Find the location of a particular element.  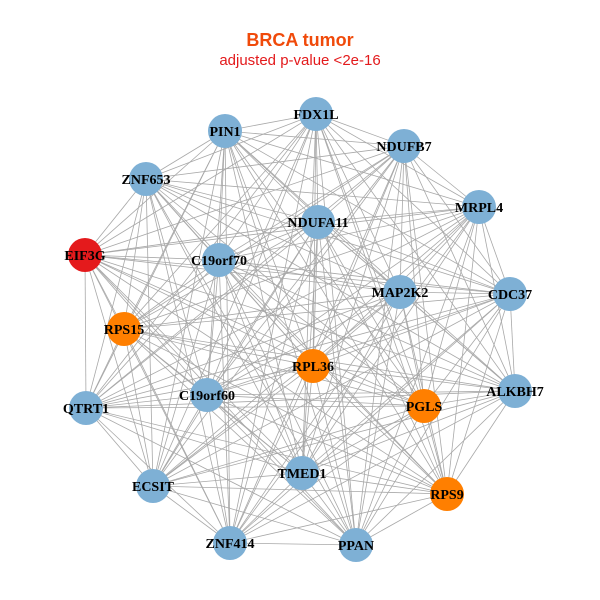

edge-MRPL4-MAP2K2 is located at coordinates (439, 249).